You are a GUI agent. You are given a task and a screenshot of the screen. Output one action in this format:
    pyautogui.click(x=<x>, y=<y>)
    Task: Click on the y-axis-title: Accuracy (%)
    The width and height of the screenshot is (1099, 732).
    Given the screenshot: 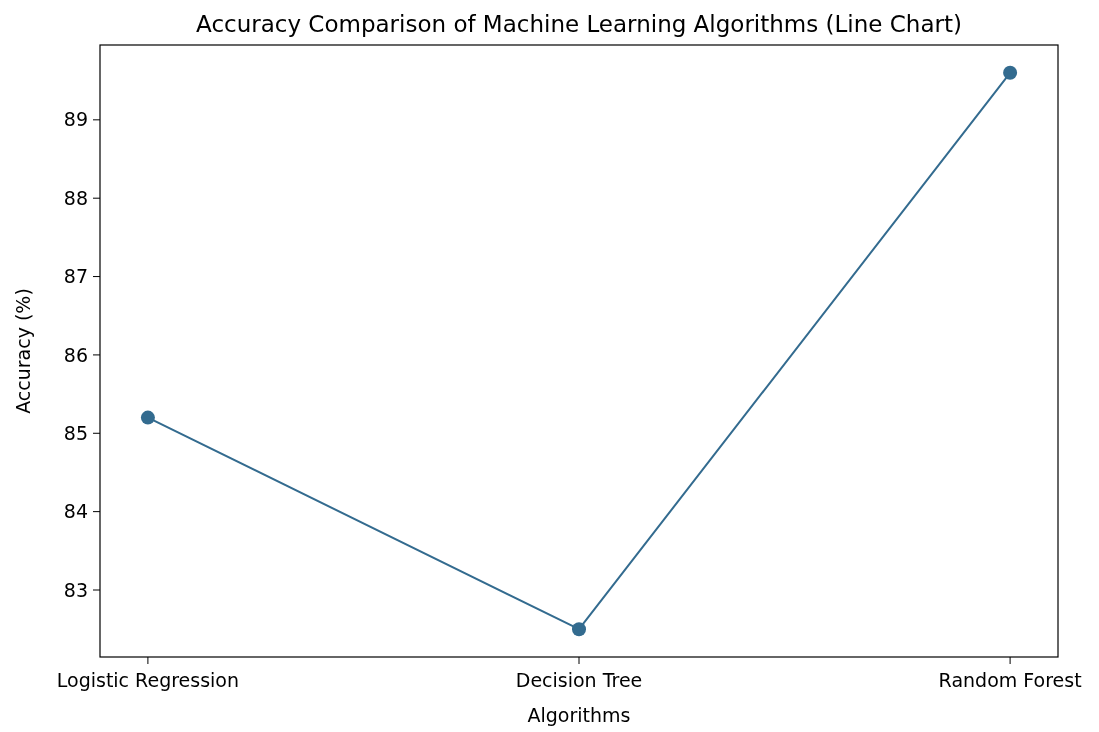 What is the action you would take?
    pyautogui.click(x=23, y=351)
    